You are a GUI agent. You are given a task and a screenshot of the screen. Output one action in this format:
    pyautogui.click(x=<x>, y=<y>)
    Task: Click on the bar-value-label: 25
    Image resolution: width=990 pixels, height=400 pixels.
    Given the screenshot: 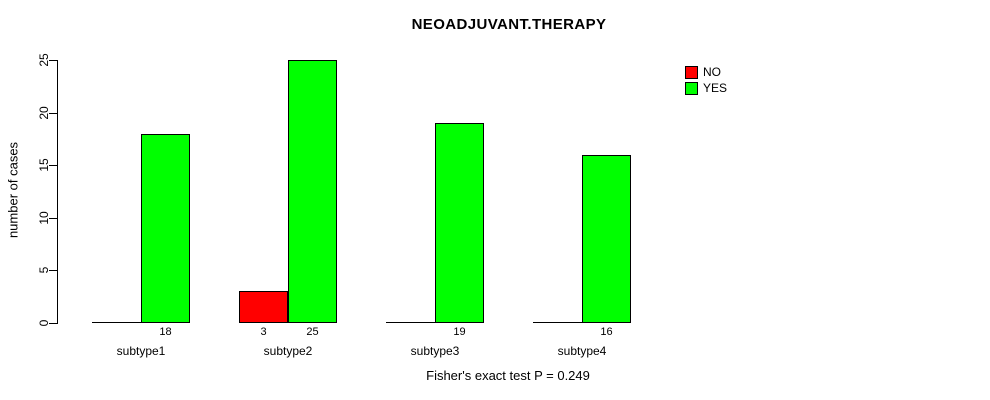 What is the action you would take?
    pyautogui.click(x=312, y=332)
    